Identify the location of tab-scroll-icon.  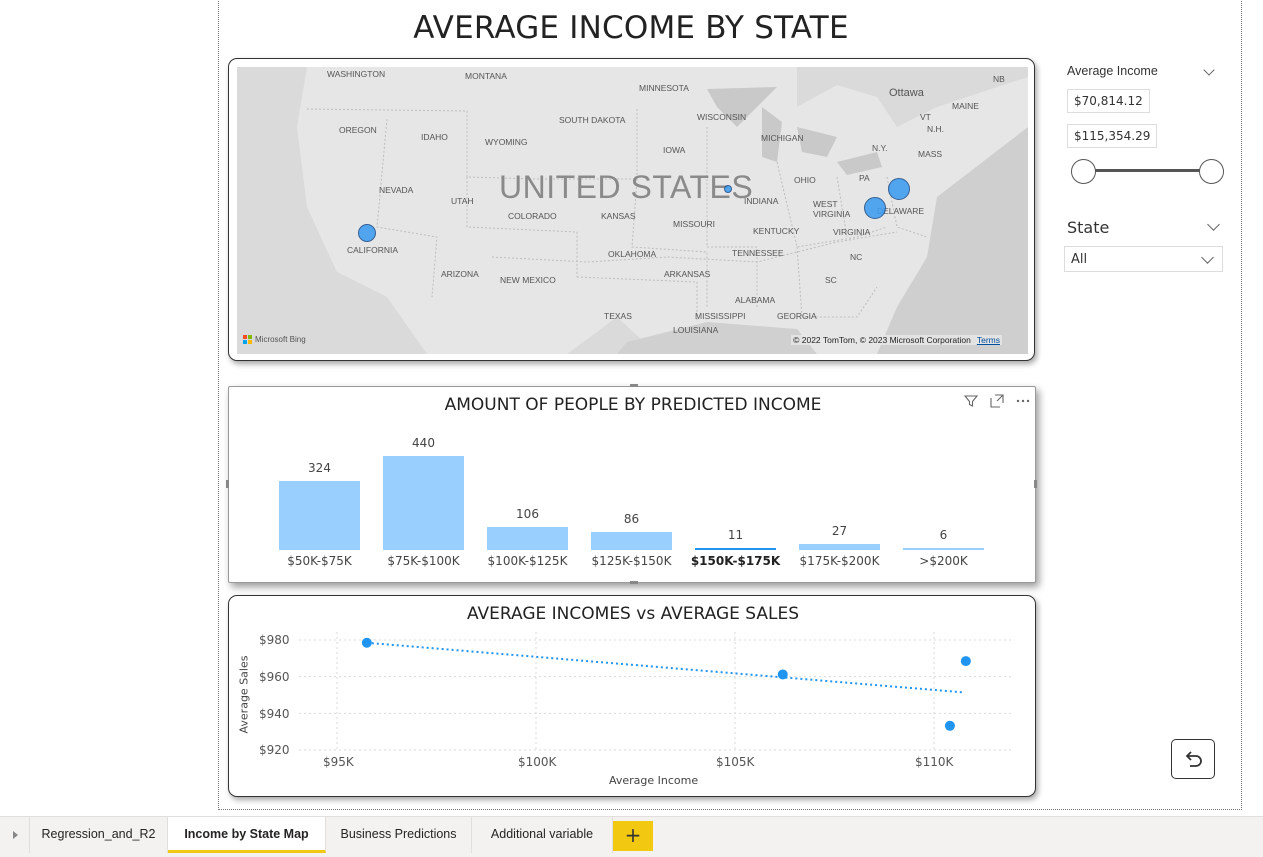
(15, 835).